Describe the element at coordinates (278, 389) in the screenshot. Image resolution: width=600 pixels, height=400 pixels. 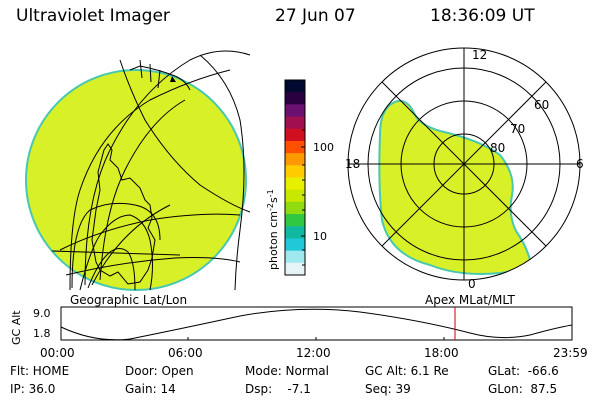
I see `status-dsp: Dsp: -7.1` at that location.